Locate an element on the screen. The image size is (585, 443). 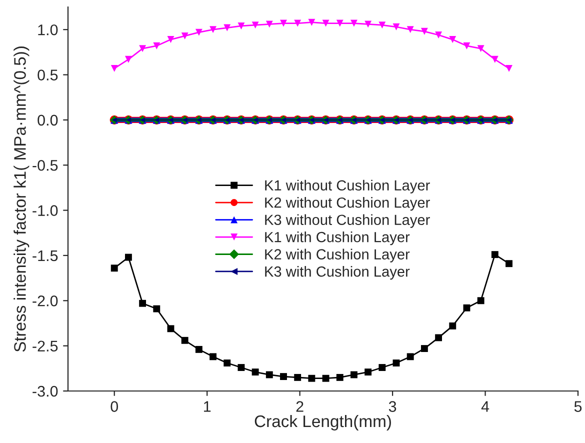
y-tick-label: -1.5 is located at coordinates (45, 256).